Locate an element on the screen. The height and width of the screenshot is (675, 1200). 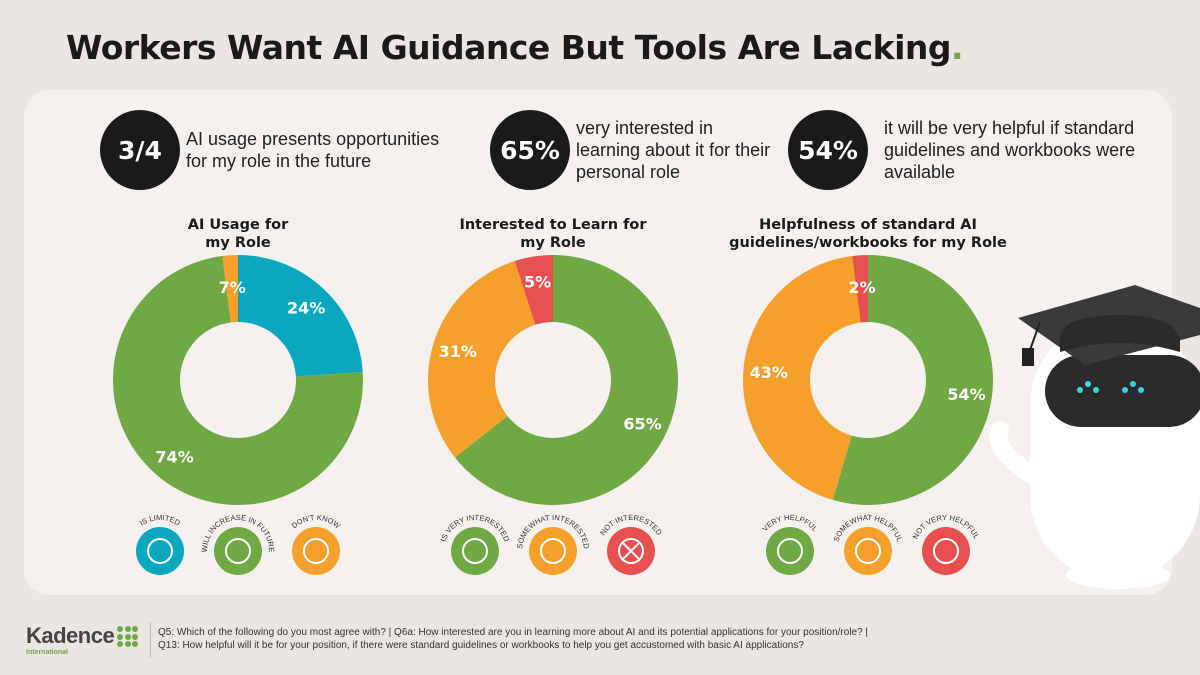
slice-label: 54% is located at coordinates (966, 394).